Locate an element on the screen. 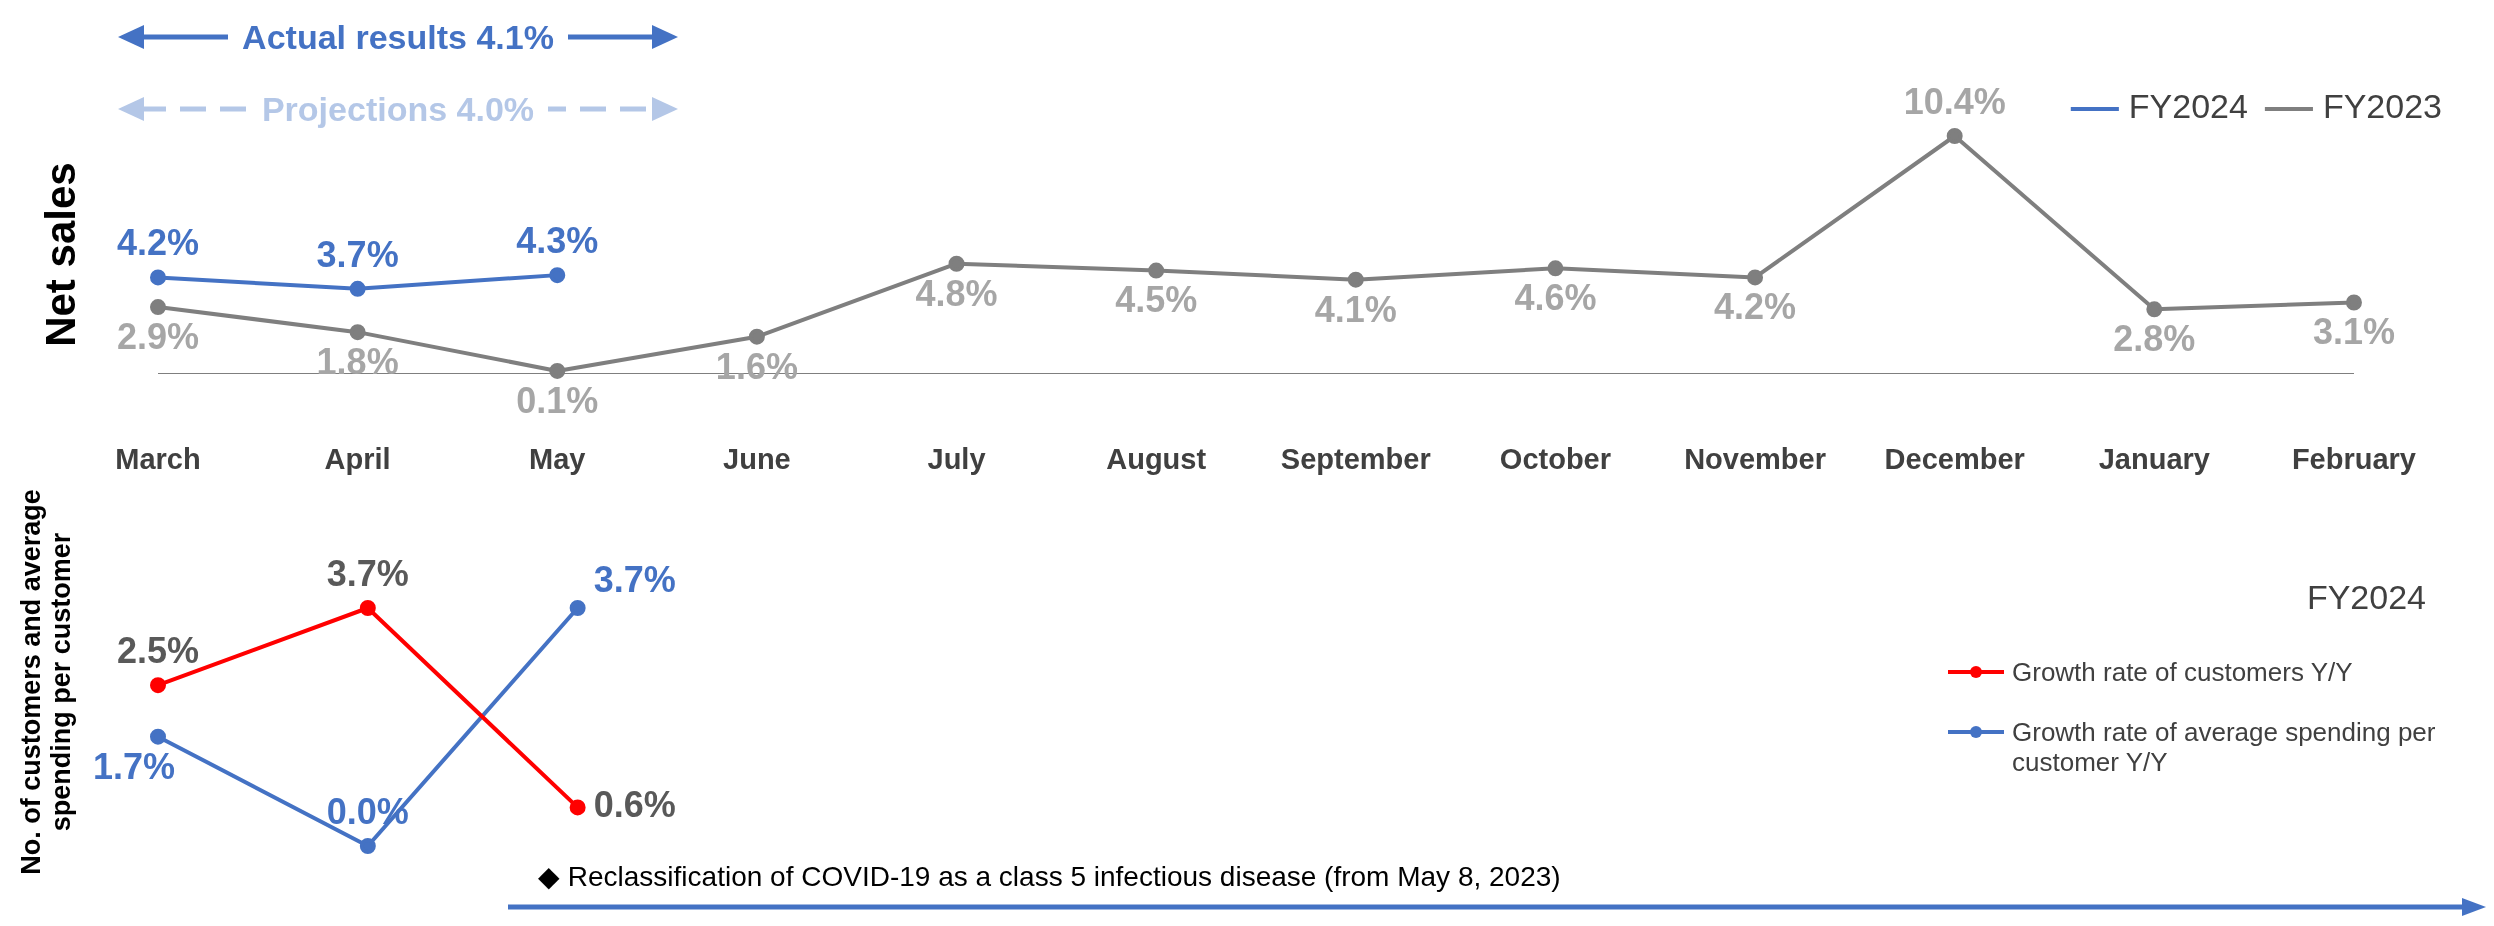  x-tick-label: March is located at coordinates (158, 458).